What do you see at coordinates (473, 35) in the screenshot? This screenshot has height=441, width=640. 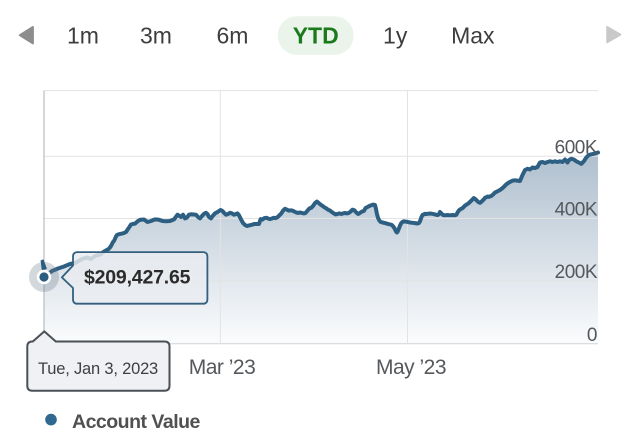 I see `svg-text: Max` at bounding box center [473, 35].